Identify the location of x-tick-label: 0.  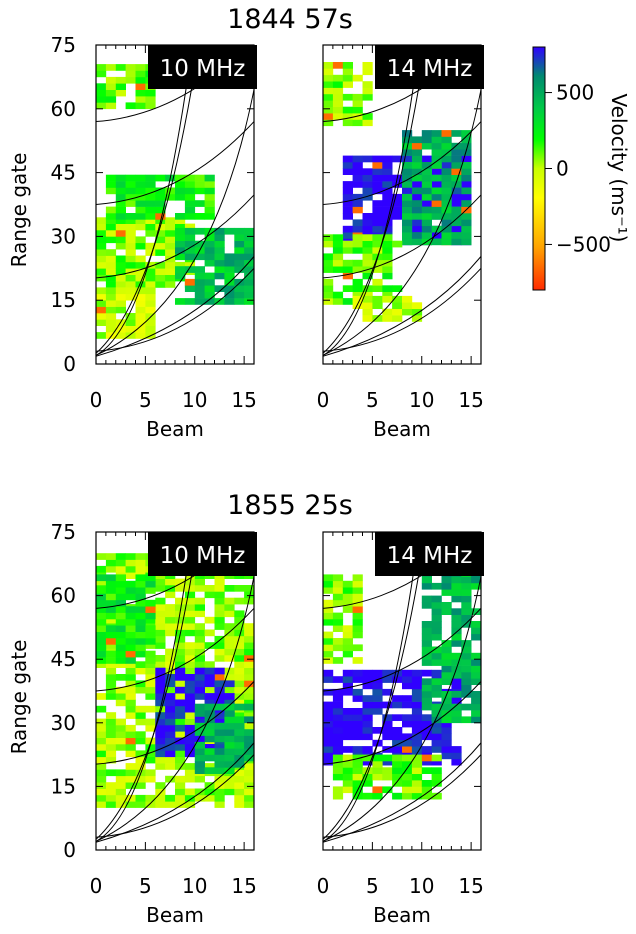
(323, 400).